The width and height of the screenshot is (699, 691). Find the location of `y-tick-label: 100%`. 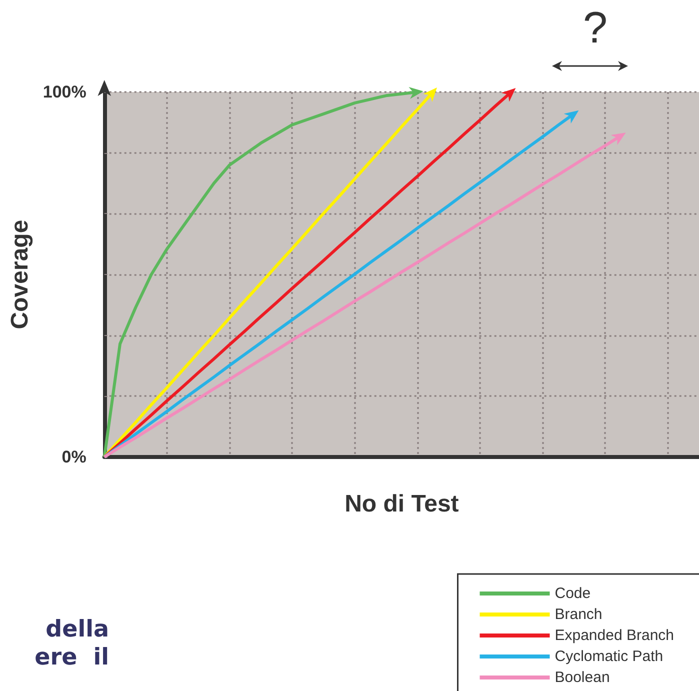

y-tick-label: 100% is located at coordinates (64, 92).